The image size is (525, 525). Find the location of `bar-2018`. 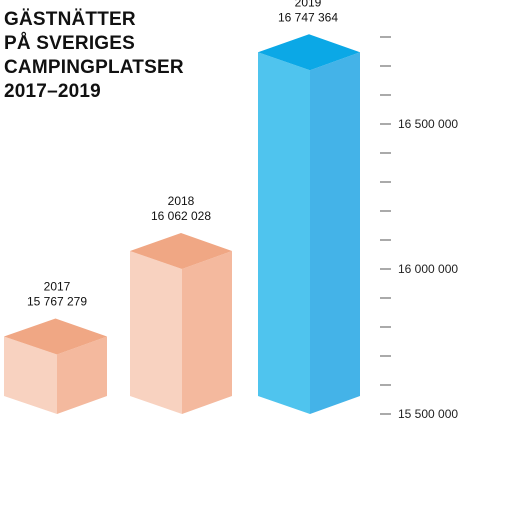

bar-2018 is located at coordinates (181, 323).